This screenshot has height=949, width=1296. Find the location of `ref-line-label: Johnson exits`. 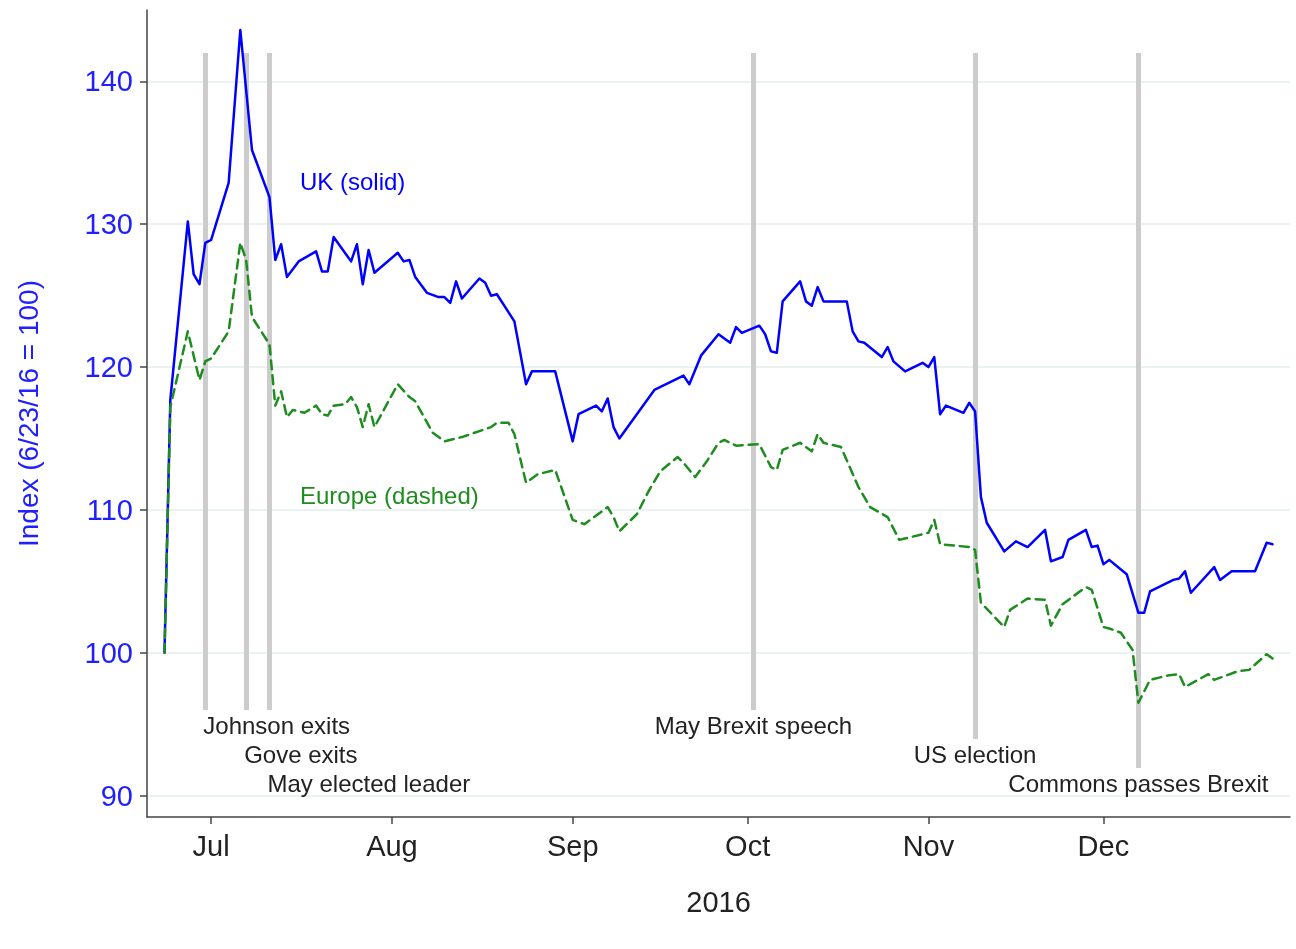

ref-line-label: Johnson exits is located at coordinates (277, 725).